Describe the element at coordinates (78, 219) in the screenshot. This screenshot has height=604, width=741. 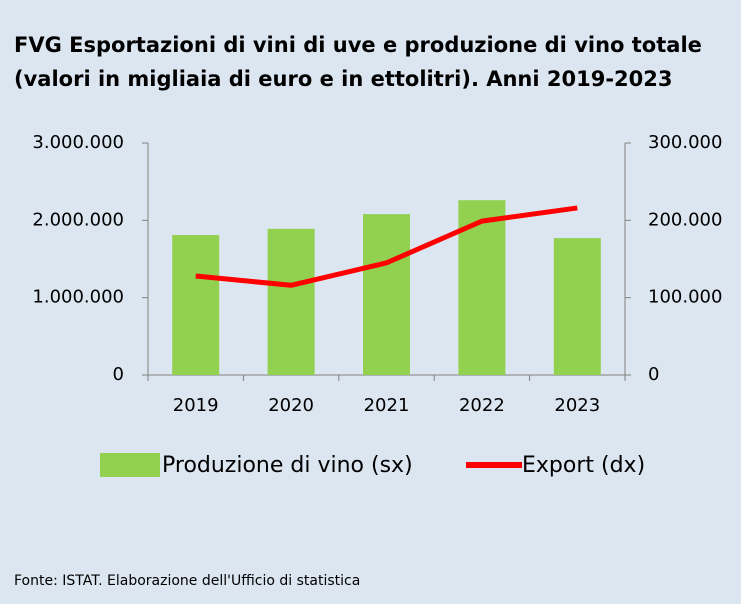
I see `y-tick-label: 2.000.000` at that location.